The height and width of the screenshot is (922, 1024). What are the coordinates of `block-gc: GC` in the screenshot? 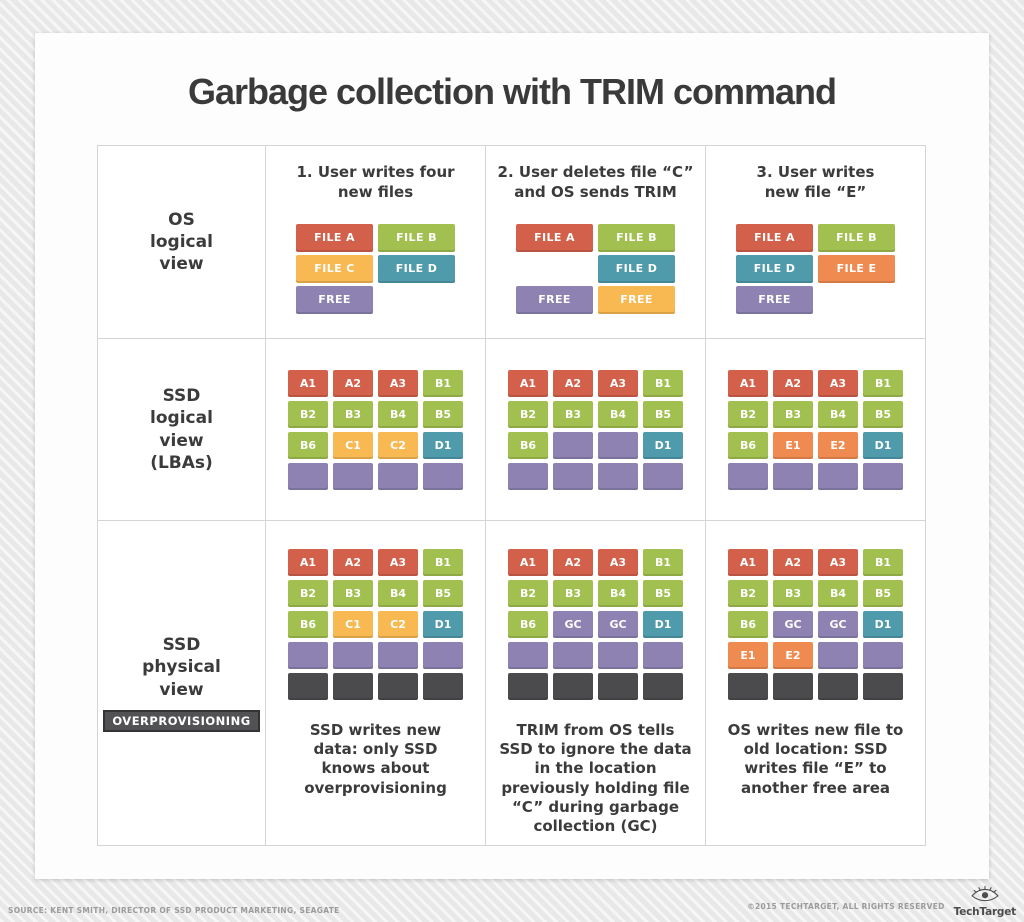 It's located at (618, 624).